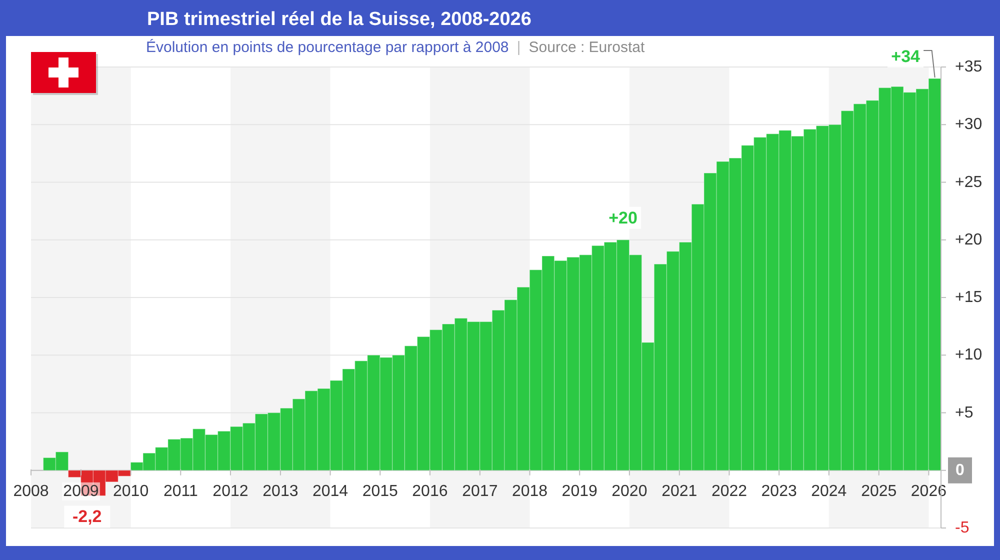 The image size is (1000, 560). What do you see at coordinates (630, 491) in the screenshot?
I see `x-tick-label: 2020` at bounding box center [630, 491].